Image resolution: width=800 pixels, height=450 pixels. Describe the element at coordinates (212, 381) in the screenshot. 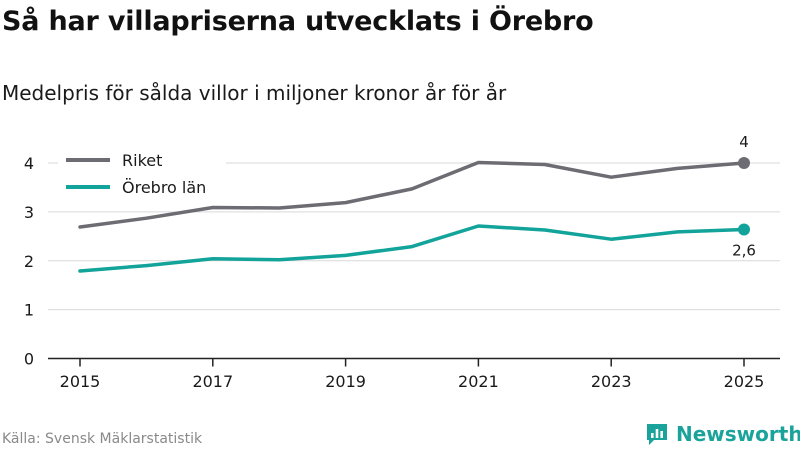

I see `x-tick-label: 2017` at that location.